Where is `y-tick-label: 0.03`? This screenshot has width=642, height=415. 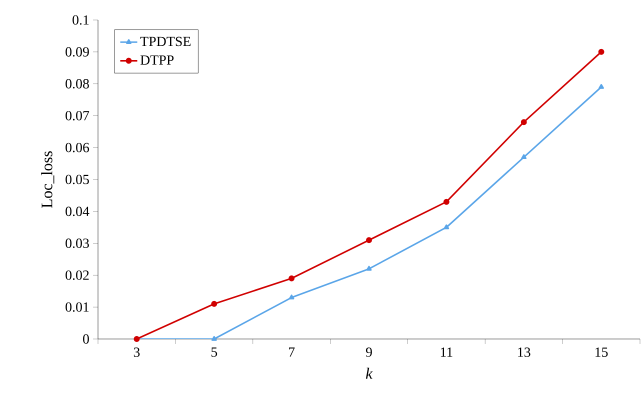 y-tick-label: 0.03 is located at coordinates (77, 243).